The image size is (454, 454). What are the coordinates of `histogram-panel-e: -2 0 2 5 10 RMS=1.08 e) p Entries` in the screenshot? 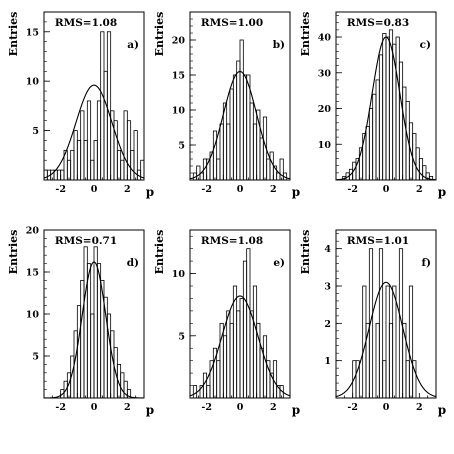 It's located at (226, 323).